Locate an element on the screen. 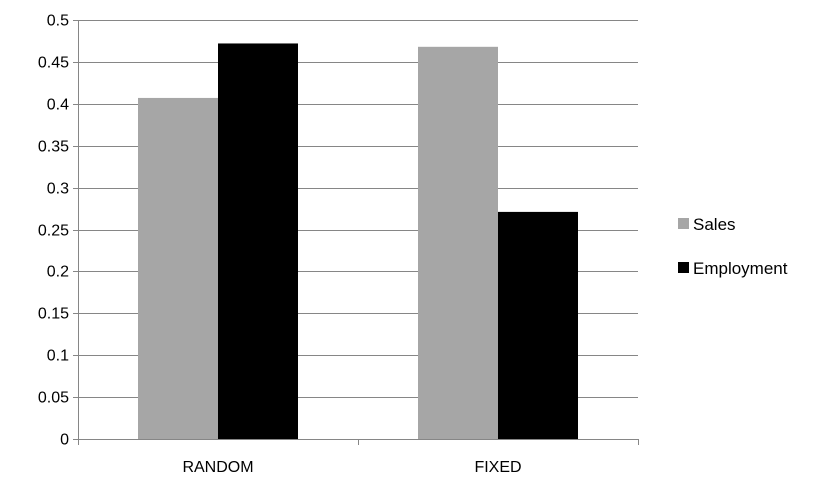 The image size is (815, 479). legend-label-employment: Employment is located at coordinates (740, 268).